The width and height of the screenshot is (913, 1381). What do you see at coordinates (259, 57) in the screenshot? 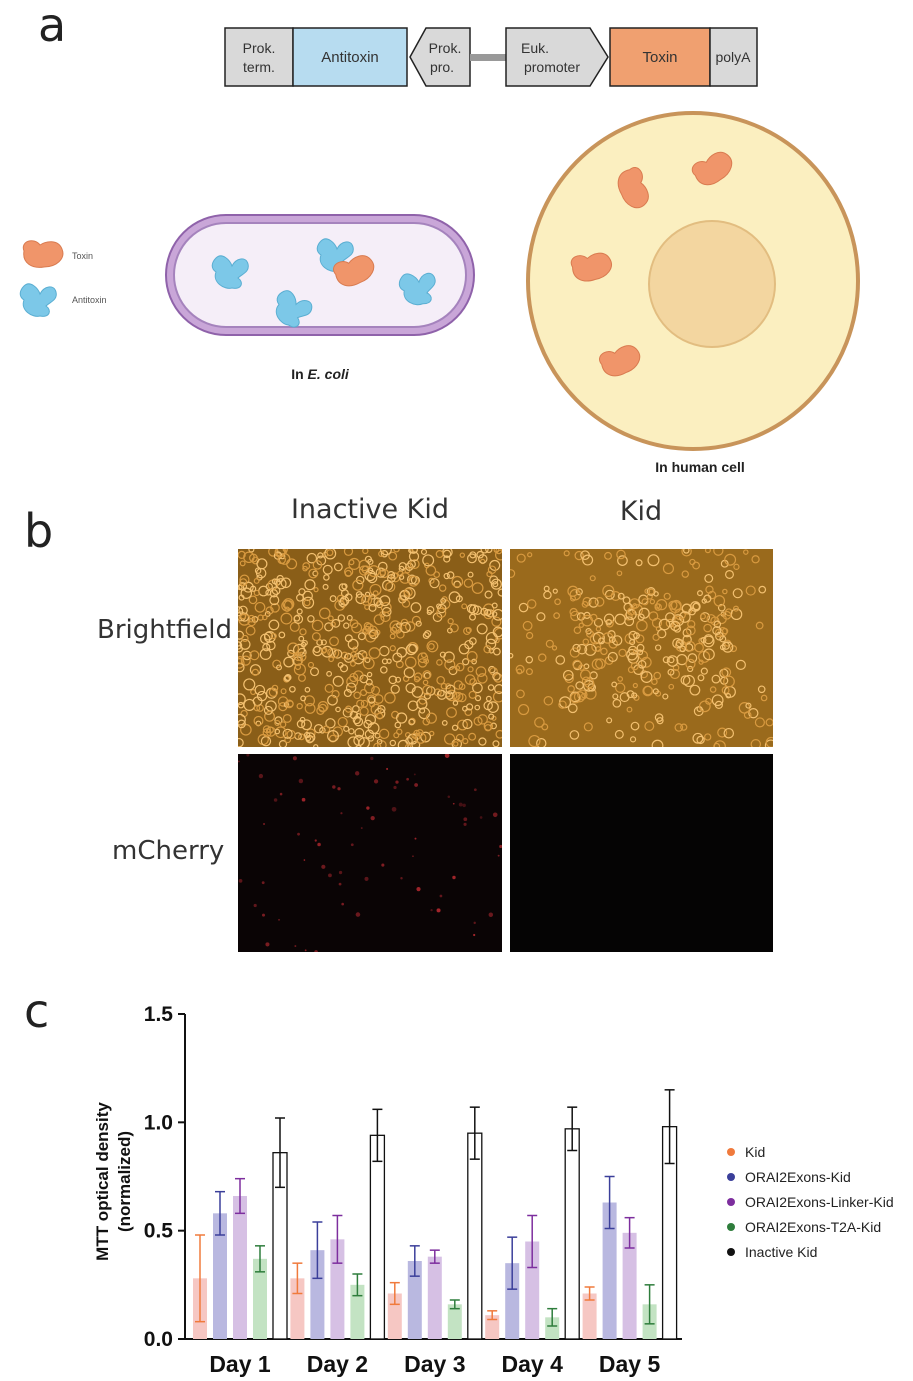
I see `prok-term-block` at bounding box center [259, 57].